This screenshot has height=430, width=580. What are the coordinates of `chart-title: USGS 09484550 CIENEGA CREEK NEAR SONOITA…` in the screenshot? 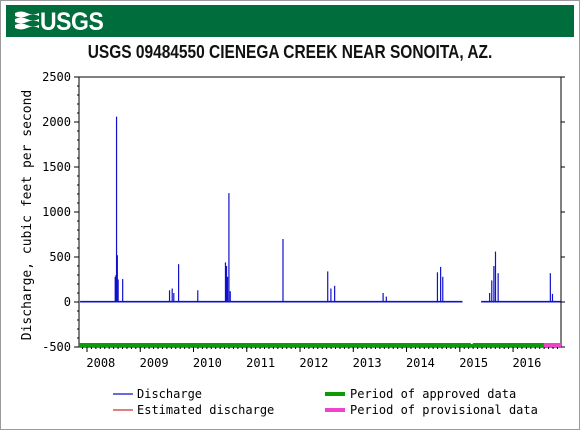 It's located at (290, 52).